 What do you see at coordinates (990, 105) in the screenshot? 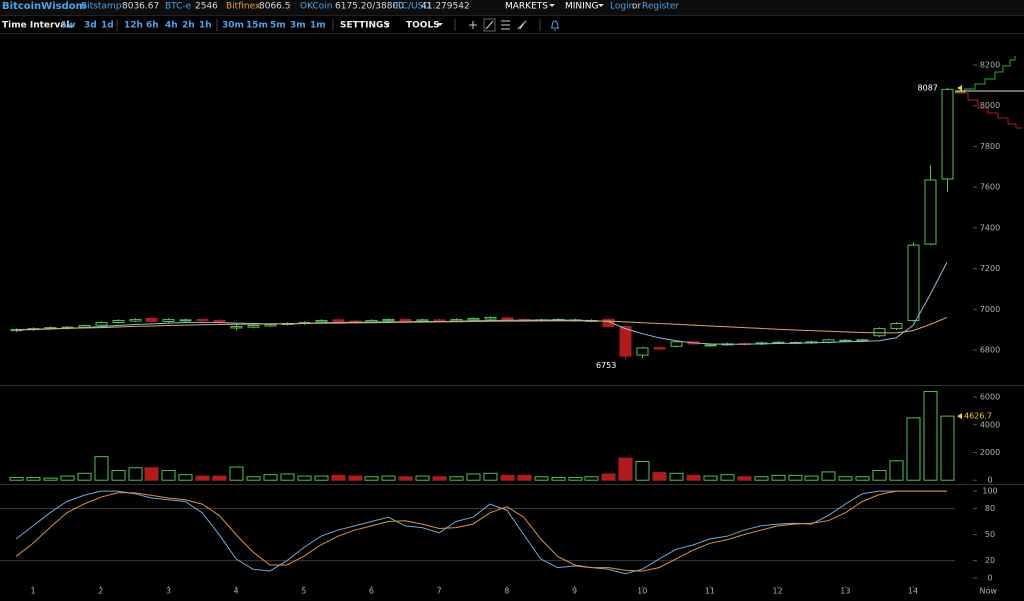
I see `y-tick-label: 8000` at bounding box center [990, 105].